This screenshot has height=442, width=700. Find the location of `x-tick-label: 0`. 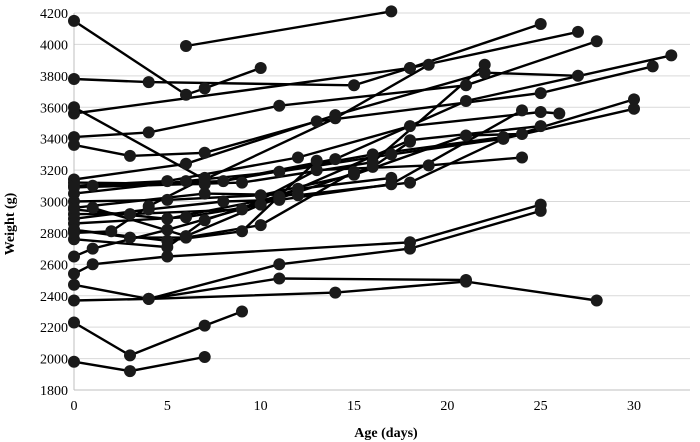

x-tick-label: 0 is located at coordinates (74, 406).